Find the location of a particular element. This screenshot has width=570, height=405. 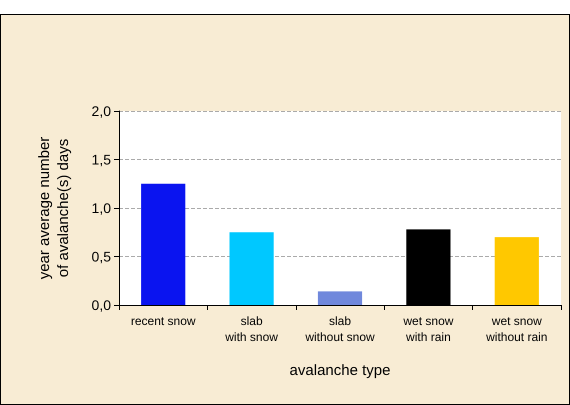

x-tick-label: wet snow without rain is located at coordinates (516, 329).